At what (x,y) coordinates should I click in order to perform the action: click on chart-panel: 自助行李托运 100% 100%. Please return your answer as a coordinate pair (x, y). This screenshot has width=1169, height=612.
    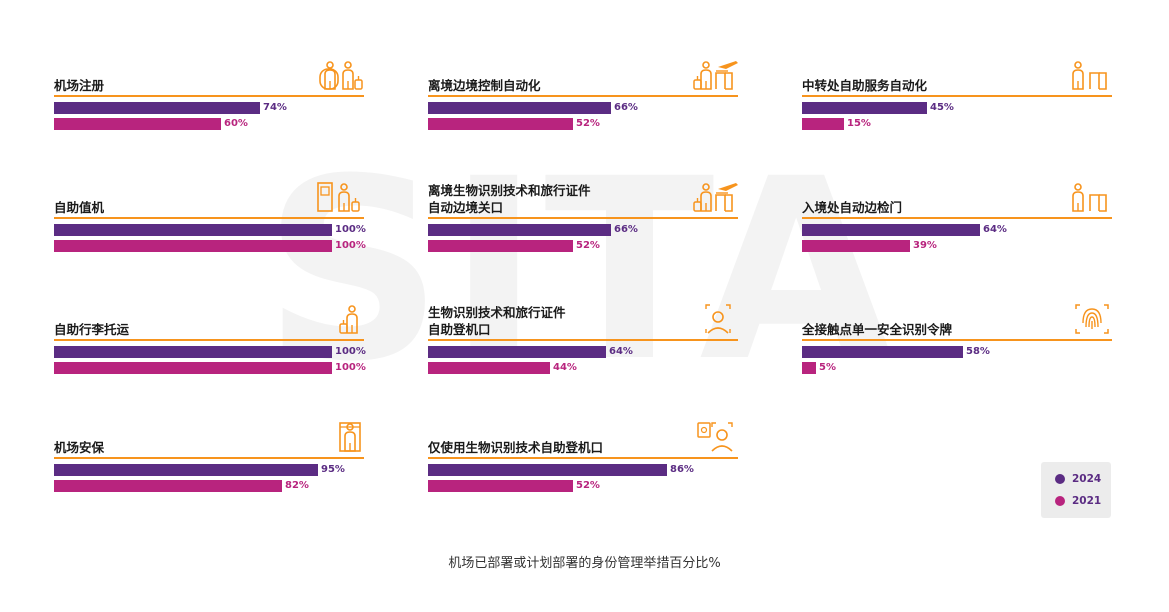
    Looking at the image, I should click on (210, 360).